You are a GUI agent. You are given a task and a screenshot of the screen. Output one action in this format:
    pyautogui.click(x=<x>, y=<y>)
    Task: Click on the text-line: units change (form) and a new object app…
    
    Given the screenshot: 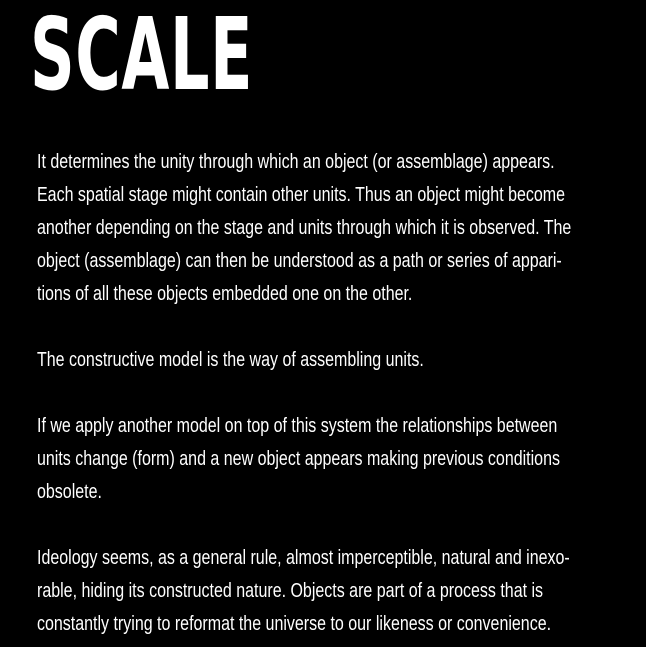 What is the action you would take?
    pyautogui.click(x=298, y=459)
    